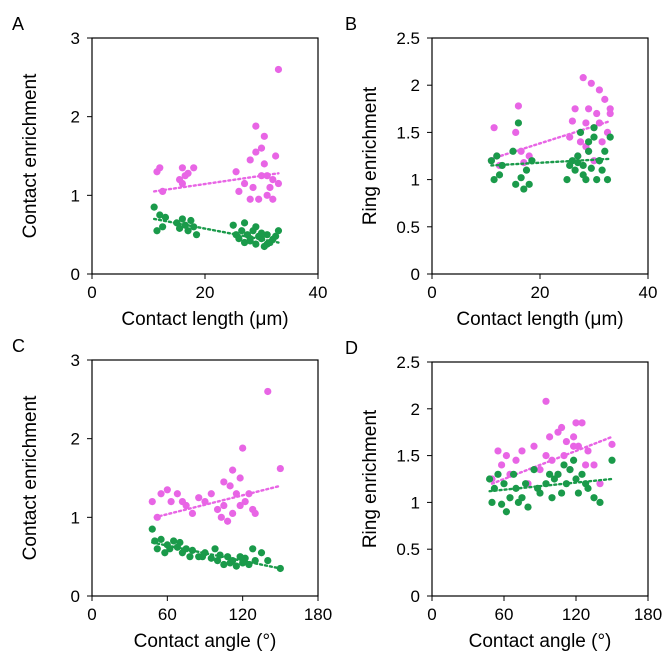 This screenshot has height=653, width=672. What do you see at coordinates (415, 85) in the screenshot?
I see `y-tick-label: 2` at bounding box center [415, 85].